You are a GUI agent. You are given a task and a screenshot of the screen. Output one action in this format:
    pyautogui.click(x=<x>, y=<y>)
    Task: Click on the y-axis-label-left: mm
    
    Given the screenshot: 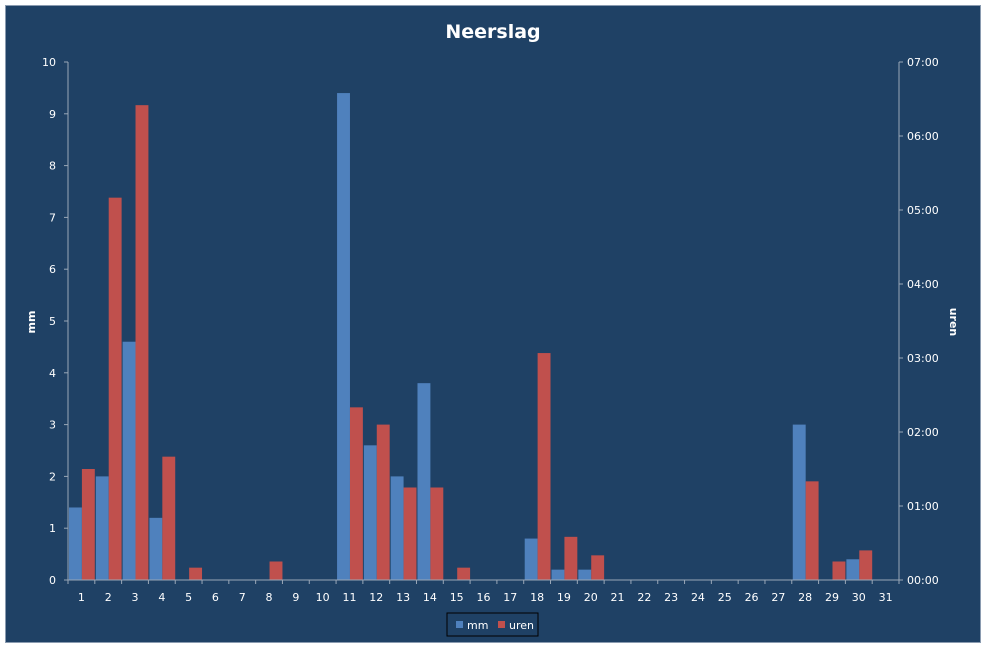 What is the action you would take?
    pyautogui.click(x=31, y=322)
    